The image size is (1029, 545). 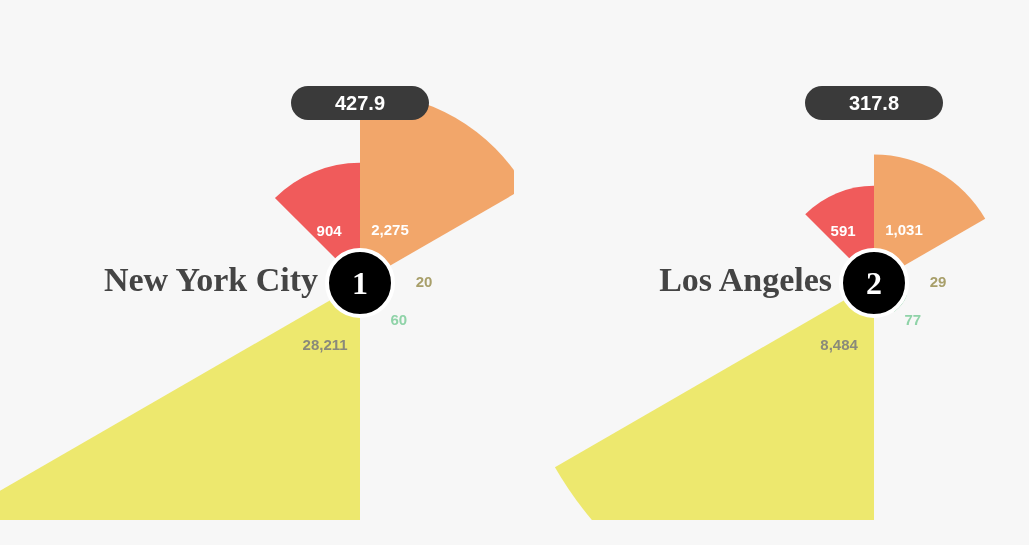 What do you see at coordinates (390, 230) in the screenshot?
I see `data-label: 2,275` at bounding box center [390, 230].